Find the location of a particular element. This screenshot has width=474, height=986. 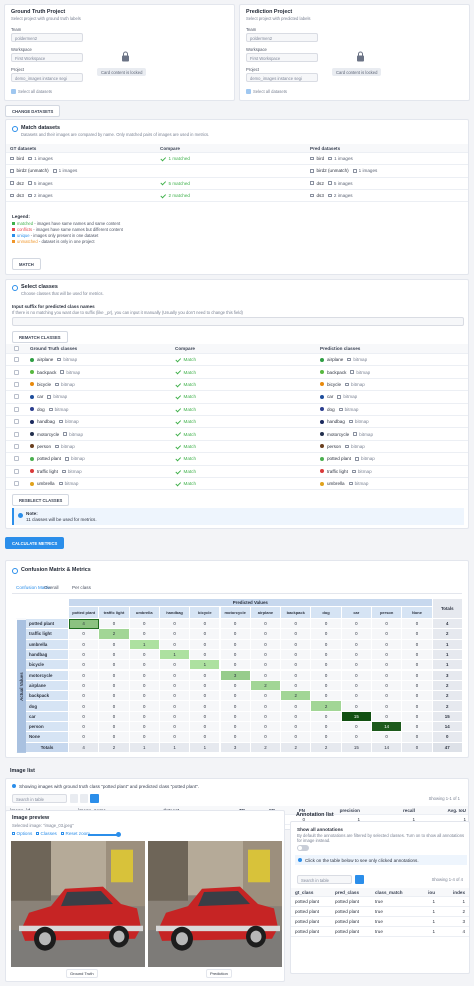

reselect-button: RESELECT CLASSES is located at coordinates (41, 500).